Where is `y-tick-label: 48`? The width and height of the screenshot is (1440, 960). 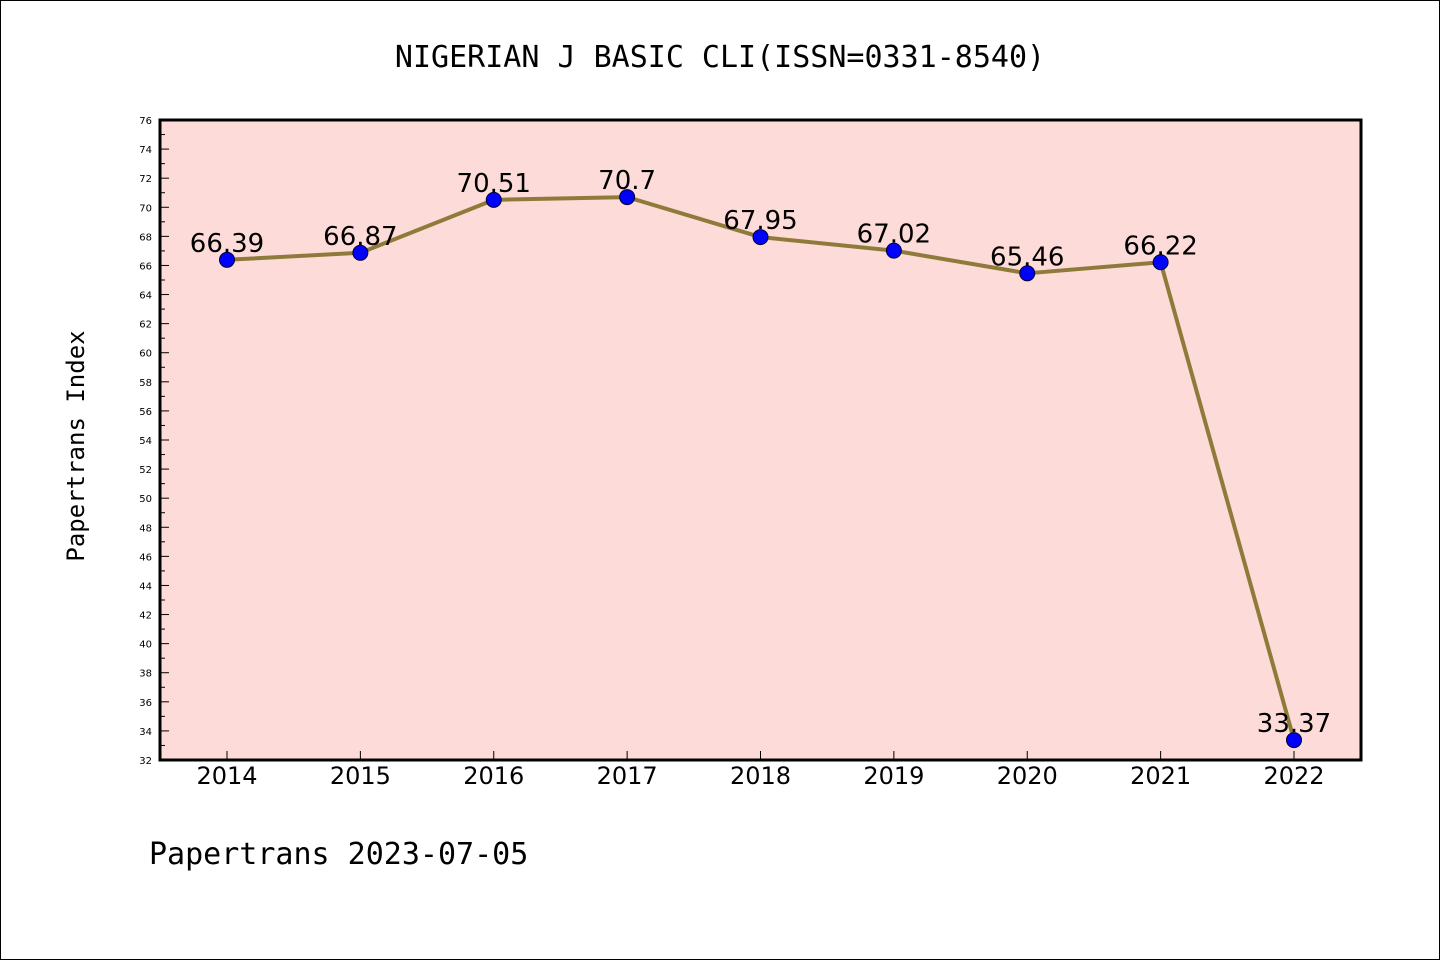
y-tick-label: 48 is located at coordinates (145, 528).